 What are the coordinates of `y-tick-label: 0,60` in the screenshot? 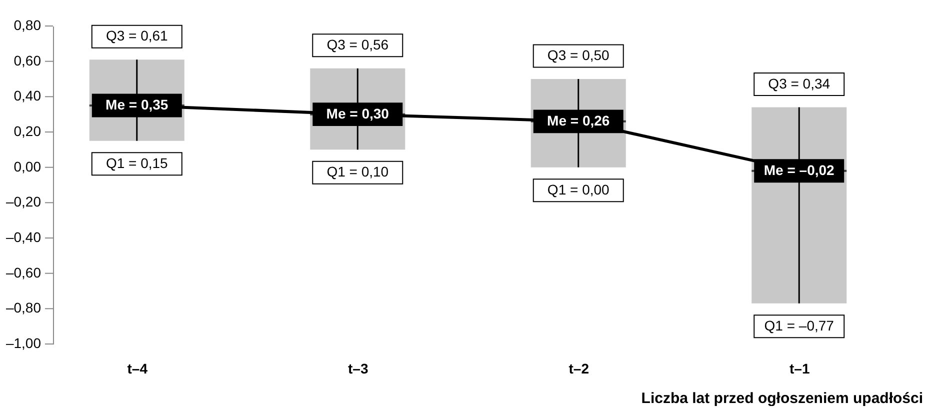 It's located at (28, 60).